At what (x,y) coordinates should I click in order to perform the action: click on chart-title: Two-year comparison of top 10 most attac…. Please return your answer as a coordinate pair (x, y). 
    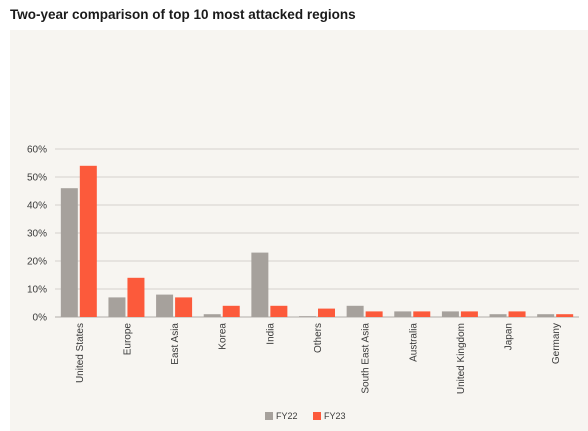
    Looking at the image, I should click on (183, 14).